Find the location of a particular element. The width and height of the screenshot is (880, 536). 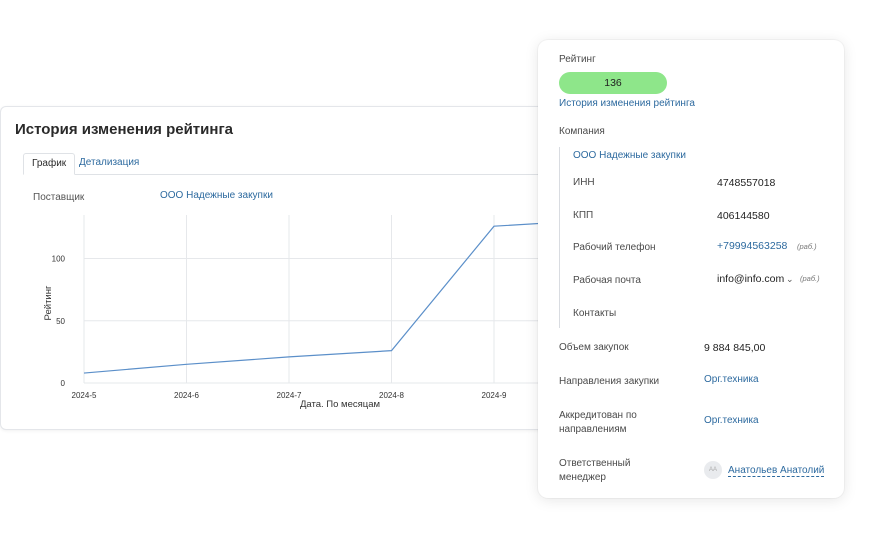

rating-label: Рейтинг is located at coordinates (577, 59).